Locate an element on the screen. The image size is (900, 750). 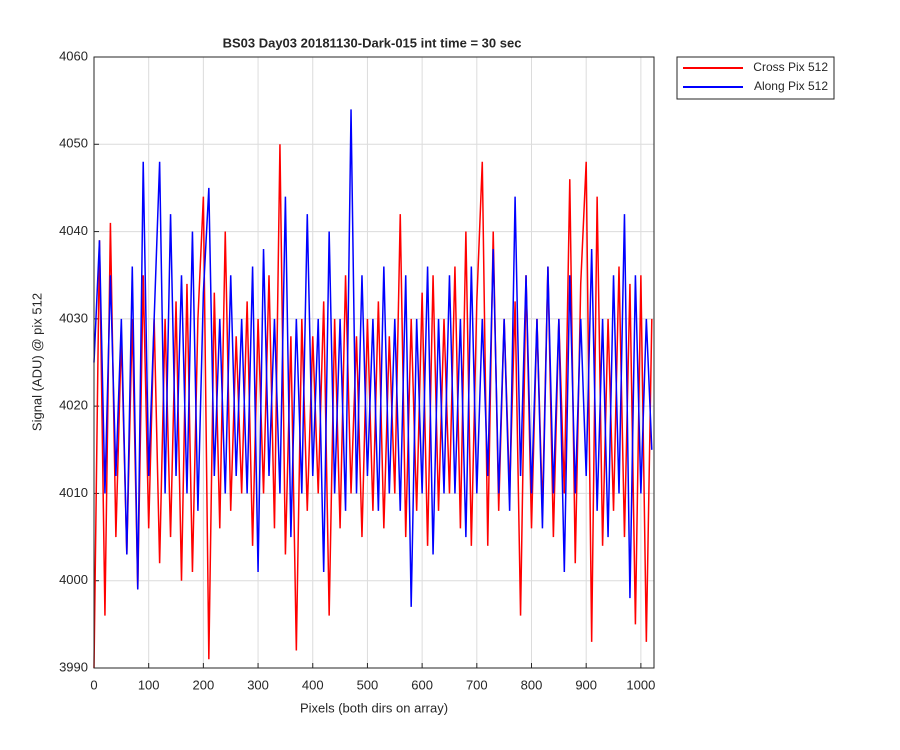
y-tick-label: 3990 is located at coordinates (73, 666).